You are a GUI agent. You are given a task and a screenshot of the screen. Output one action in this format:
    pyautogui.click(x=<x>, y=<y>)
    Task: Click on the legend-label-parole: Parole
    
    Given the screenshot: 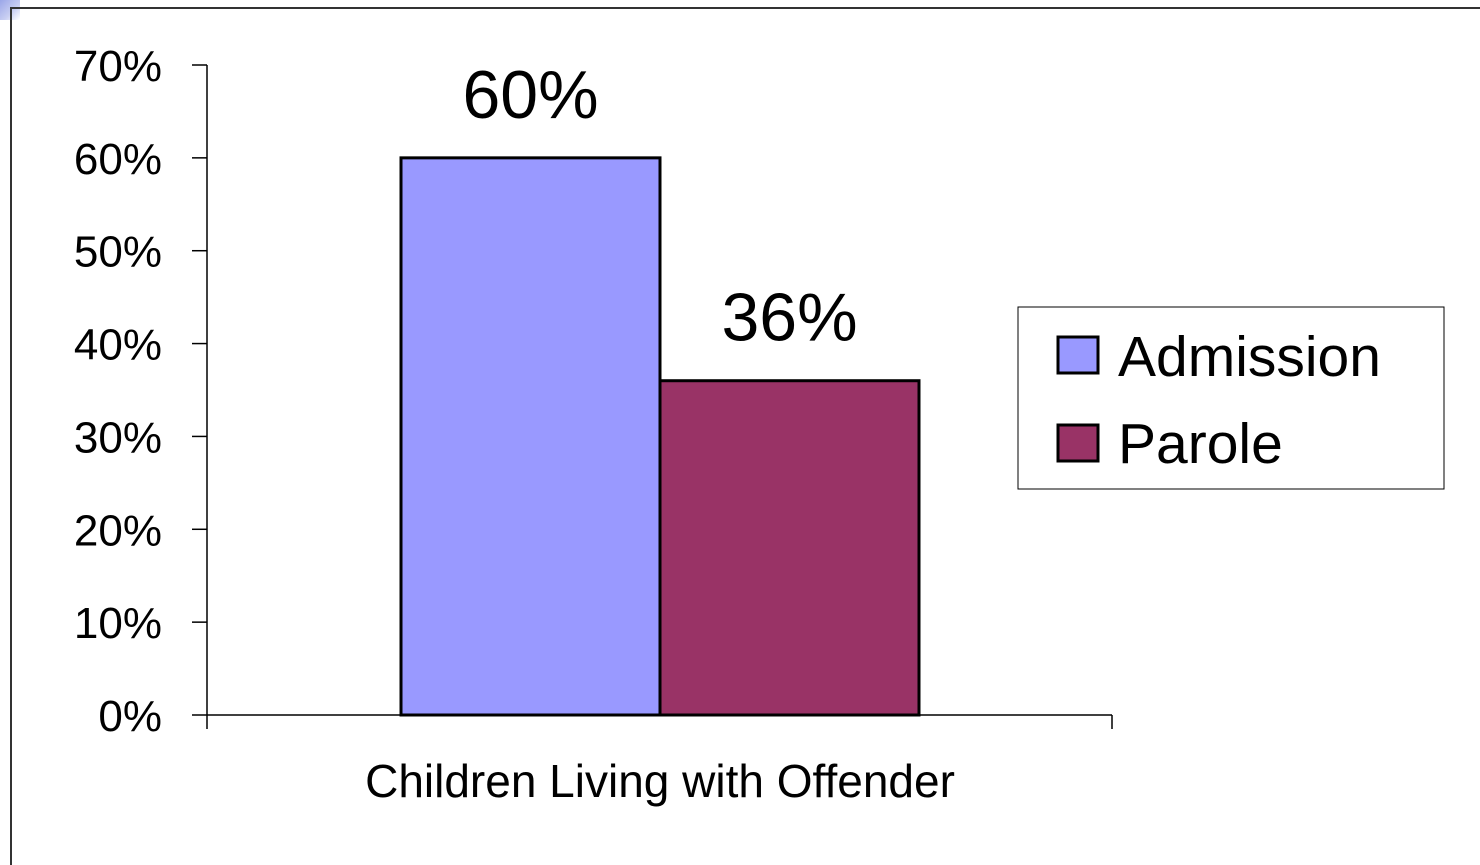 What is the action you would take?
    pyautogui.click(x=1200, y=444)
    